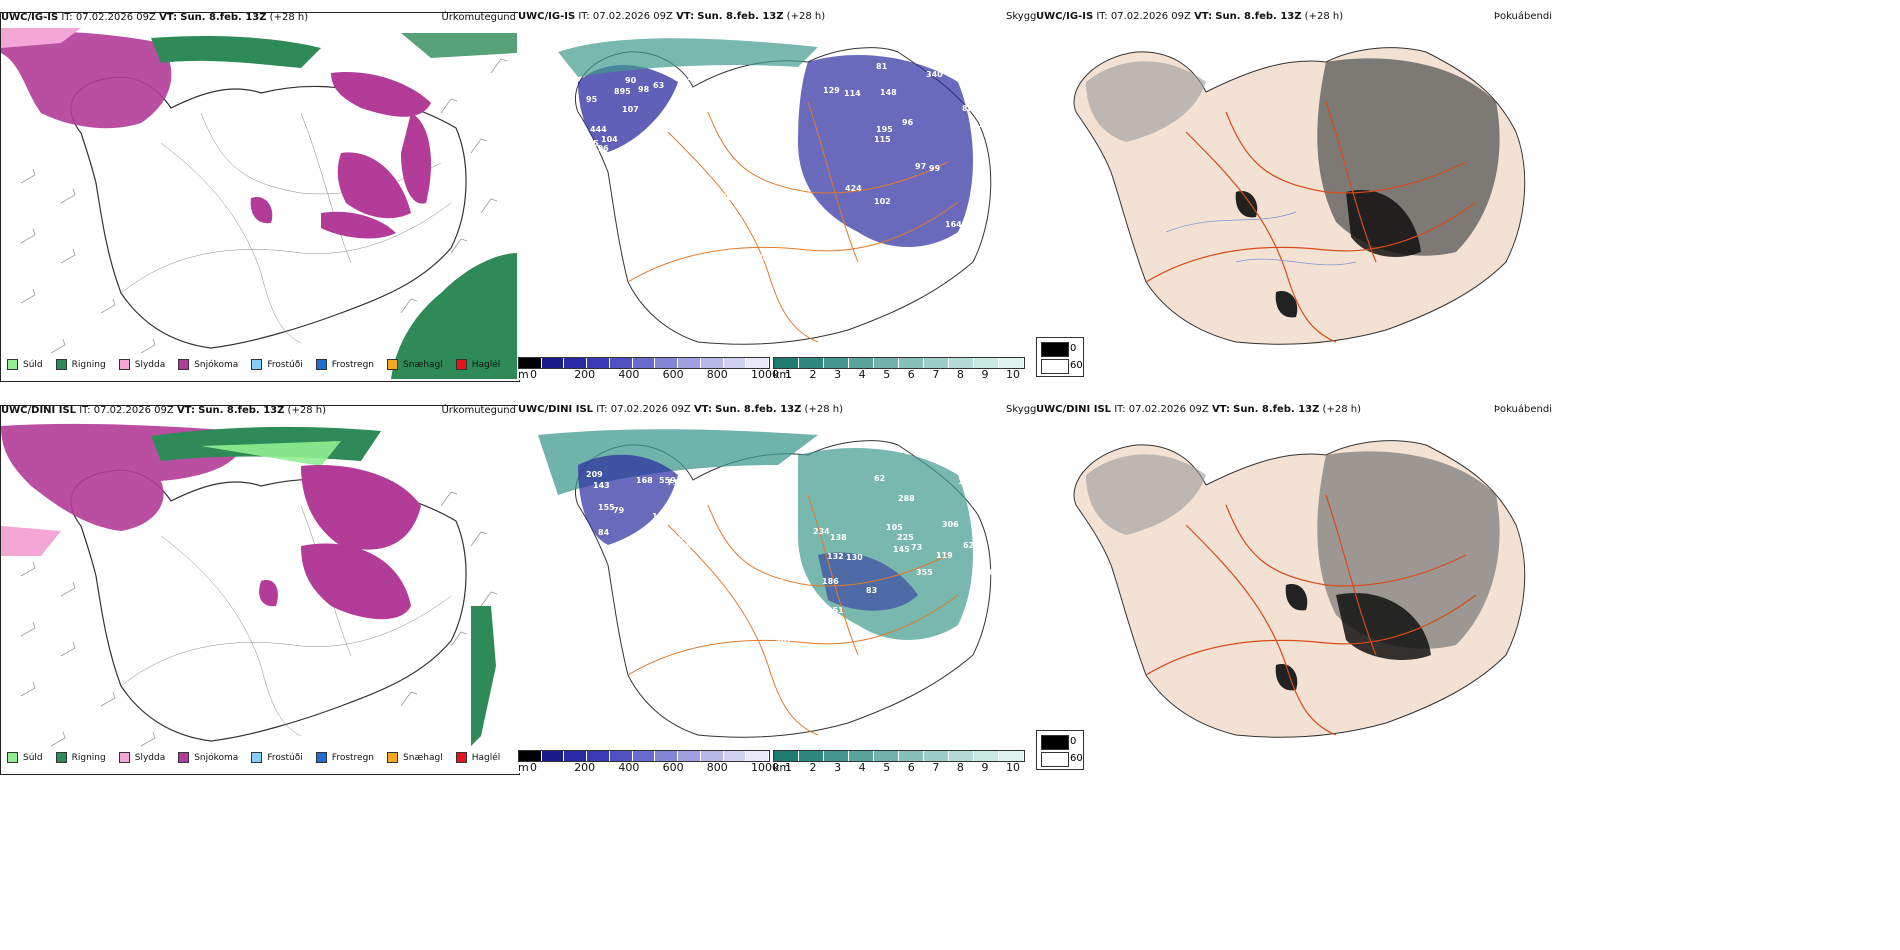  Describe the element at coordinates (606, 507) in the screenshot. I see `visibility-value-label: 155` at that location.